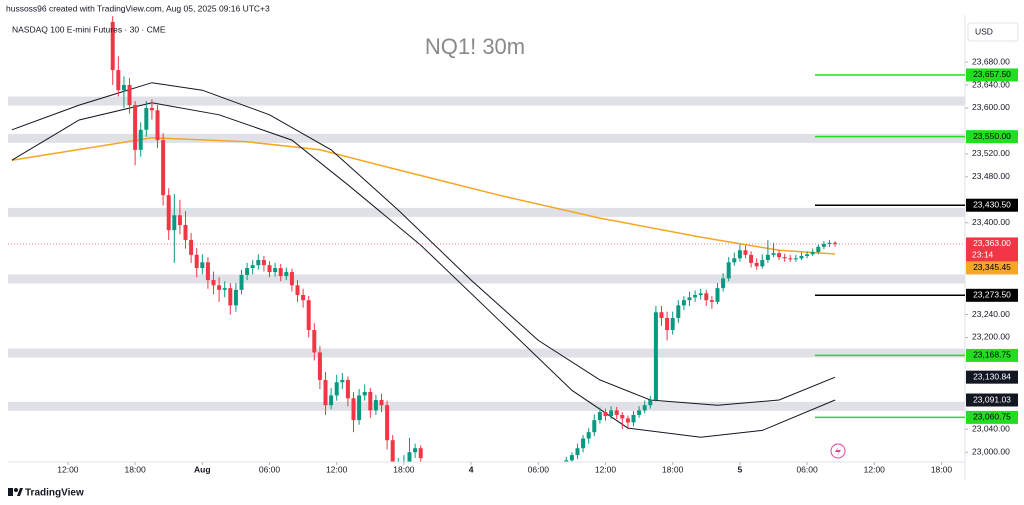  What do you see at coordinates (89, 29) in the screenshot?
I see `symbol-legend: NASDAQ 100 E-mini Futures · 30 · CME` at bounding box center [89, 29].